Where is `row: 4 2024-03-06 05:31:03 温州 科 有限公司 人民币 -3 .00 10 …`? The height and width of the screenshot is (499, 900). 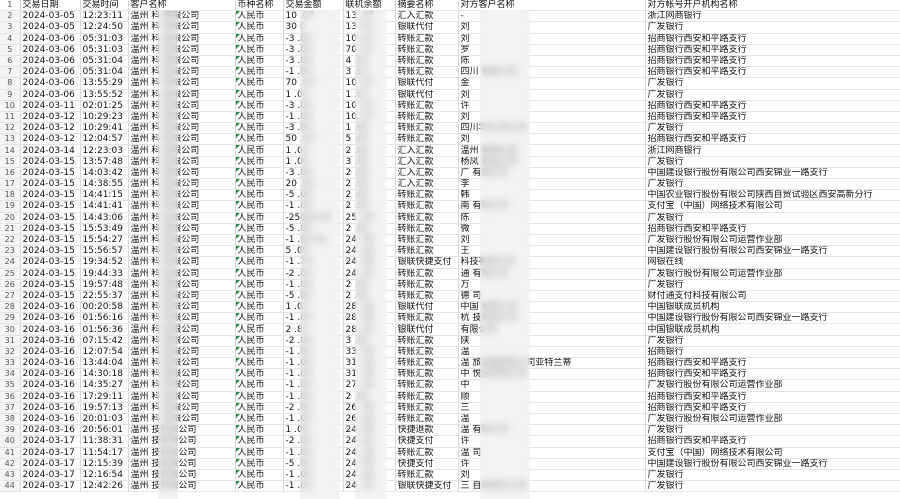 row: 4 2024-03-06 05:31:03 温州 科 有限公司 人民币 -3 .00 10 … is located at coordinates (450, 39).